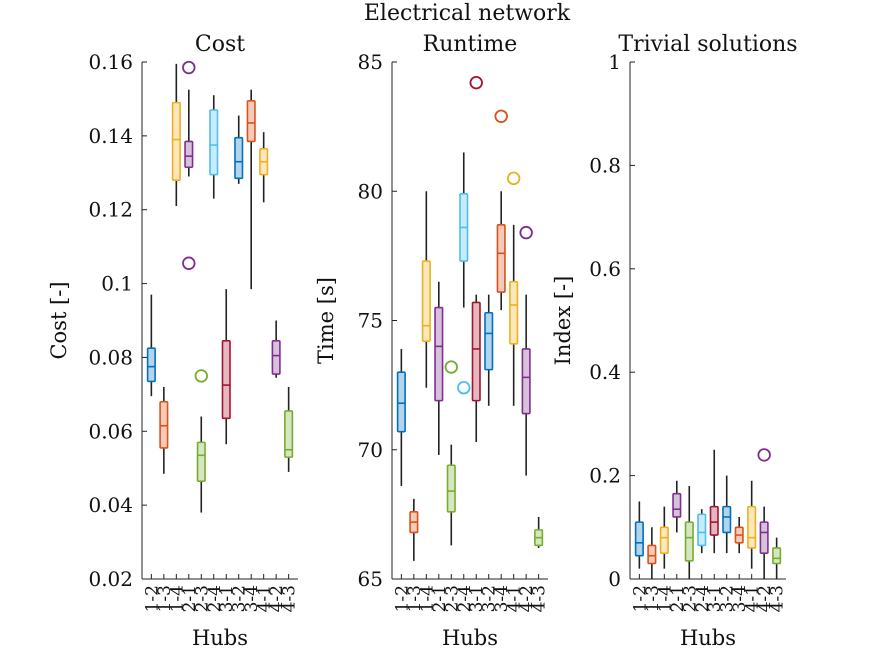 The height and width of the screenshot is (656, 875). Describe the element at coordinates (110, 431) in the screenshot. I see `y-tick-label: 0.06` at that location.